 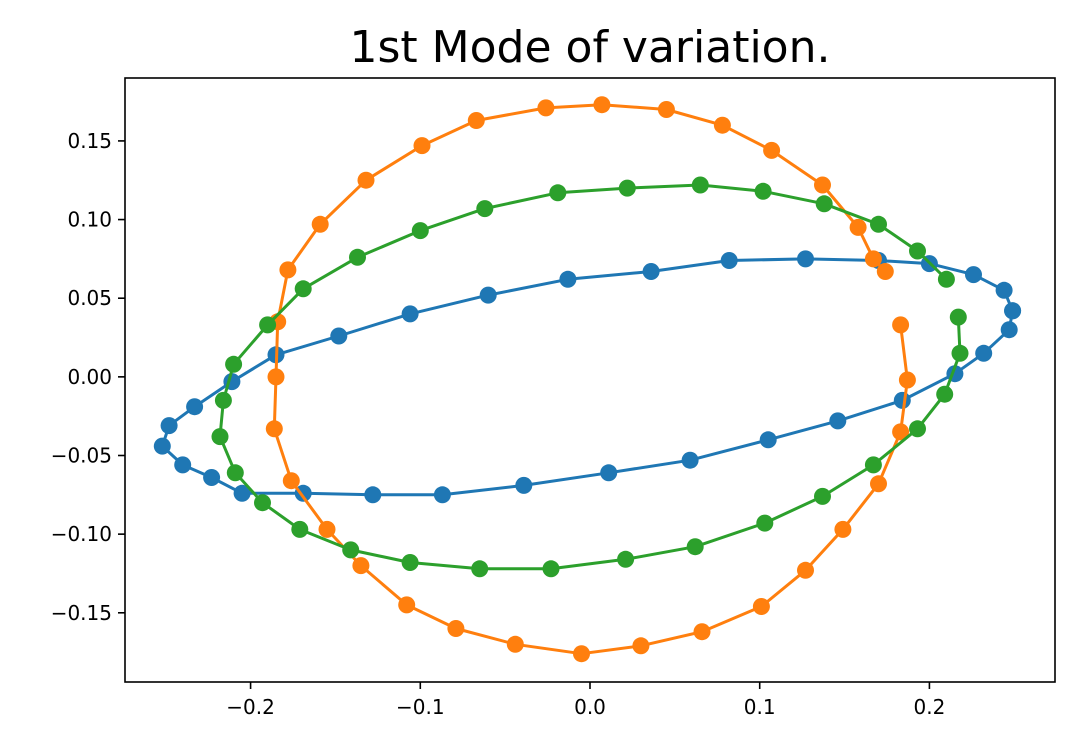 I want to click on x-tick-label-3: 0.1, so click(x=760, y=707).